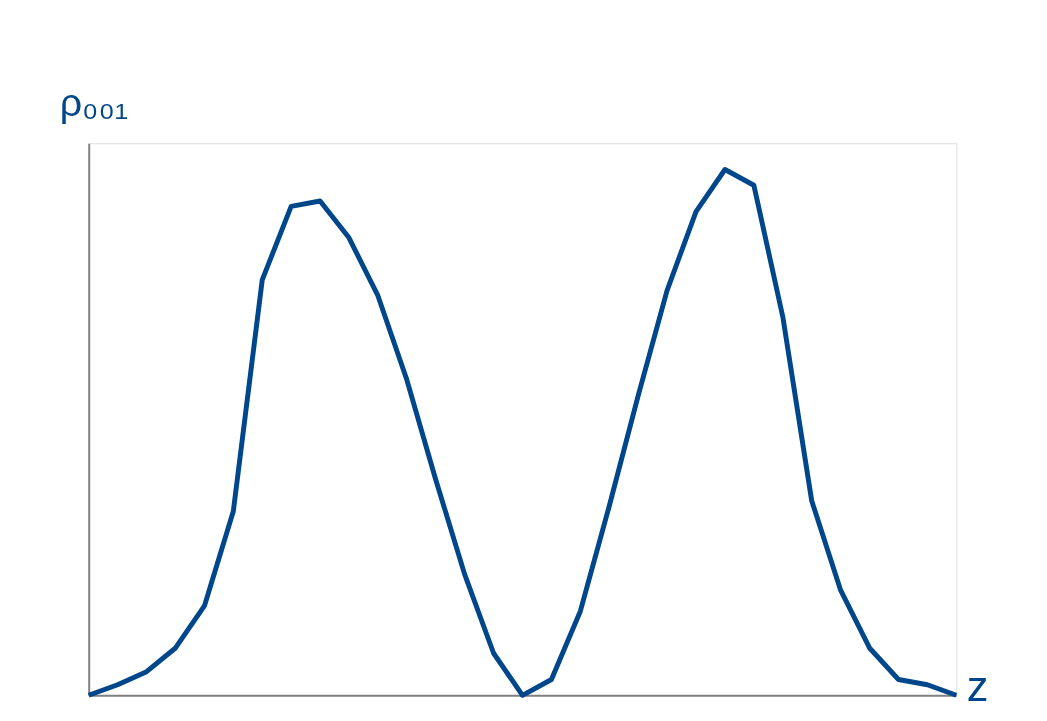 This screenshot has height=721, width=1047. I want to click on x-axis-title: z, so click(977, 685).